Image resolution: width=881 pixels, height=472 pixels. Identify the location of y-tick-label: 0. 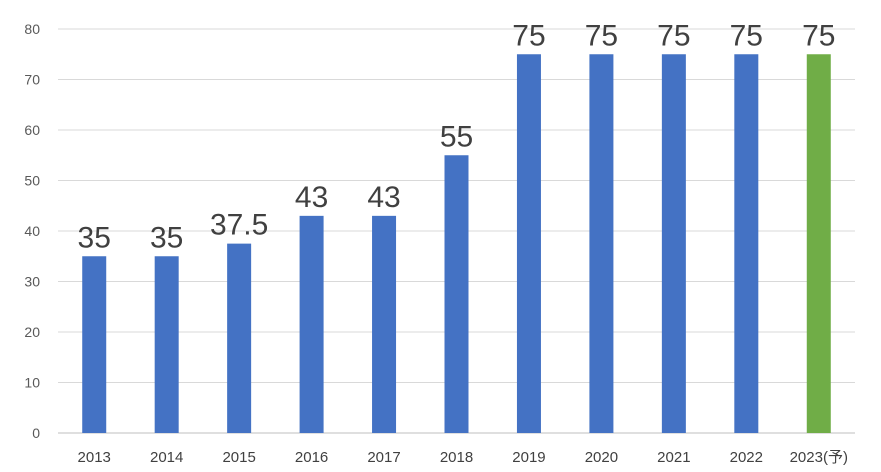
(36, 433).